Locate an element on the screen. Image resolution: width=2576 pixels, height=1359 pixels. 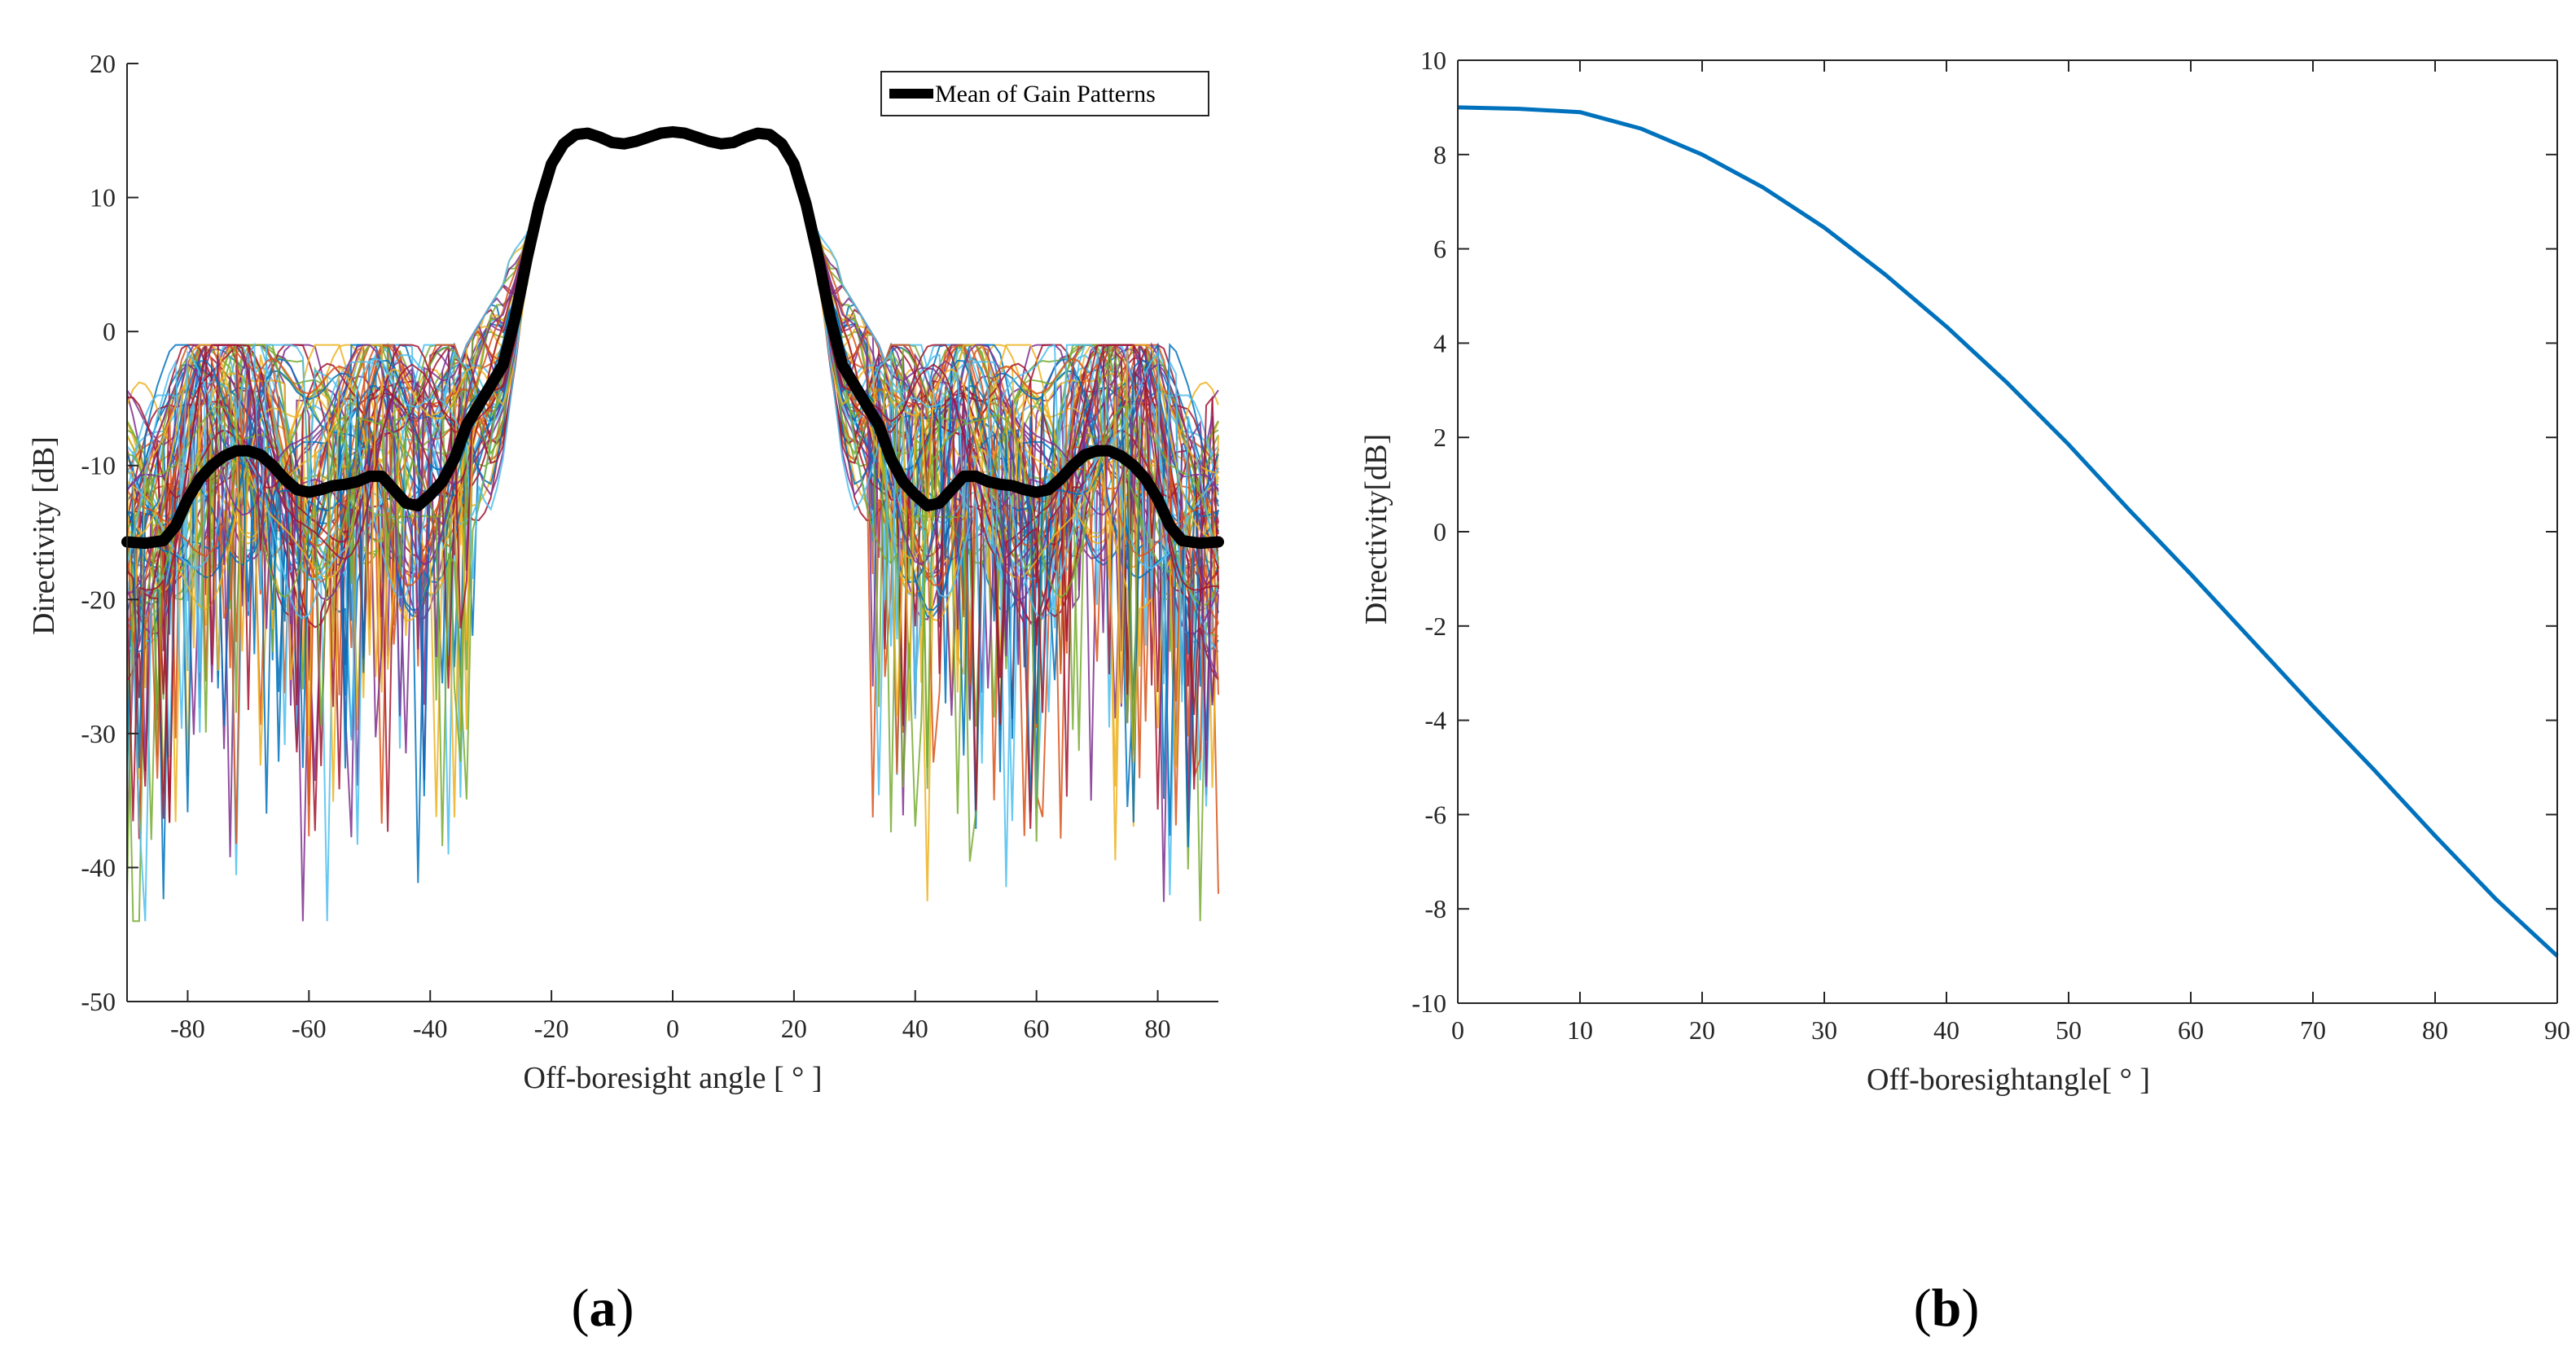
chart-b-y-tick-label: -10 is located at coordinates (1428, 1003).